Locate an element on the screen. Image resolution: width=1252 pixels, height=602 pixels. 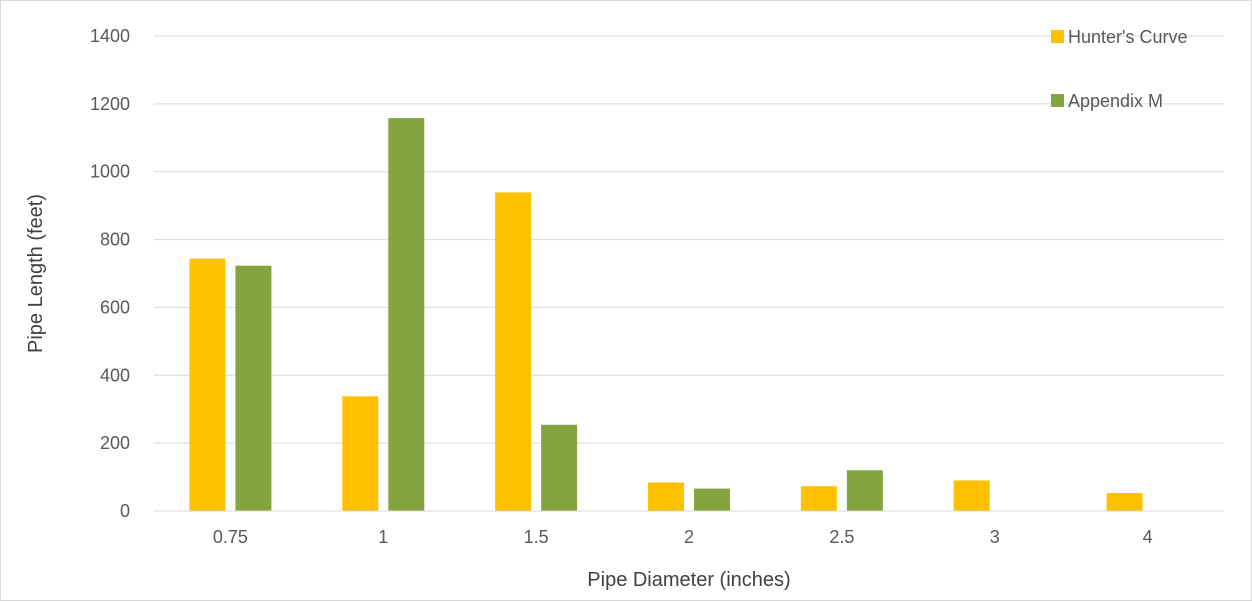
y-tick-label: 1200 is located at coordinates (110, 104).